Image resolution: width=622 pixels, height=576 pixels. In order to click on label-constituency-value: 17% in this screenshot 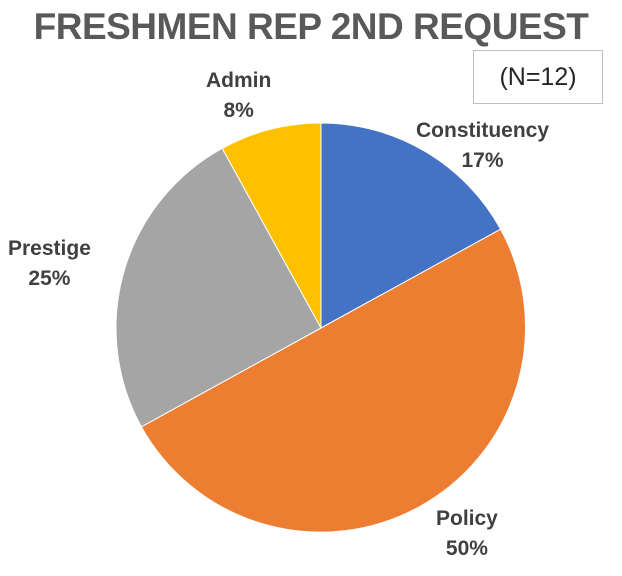, I will do `click(482, 161)`.